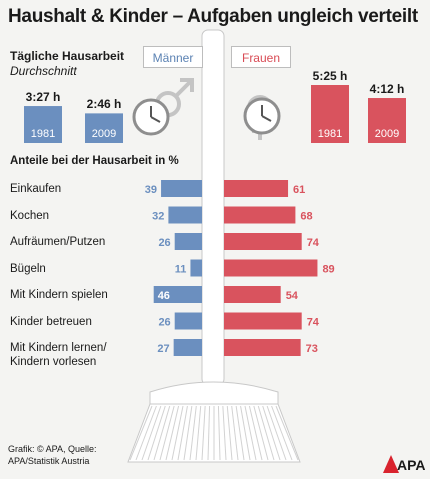 The image size is (430, 479). Describe the element at coordinates (104, 104) in the screenshot. I see `time-value-men-2009: 2:46 h` at that location.